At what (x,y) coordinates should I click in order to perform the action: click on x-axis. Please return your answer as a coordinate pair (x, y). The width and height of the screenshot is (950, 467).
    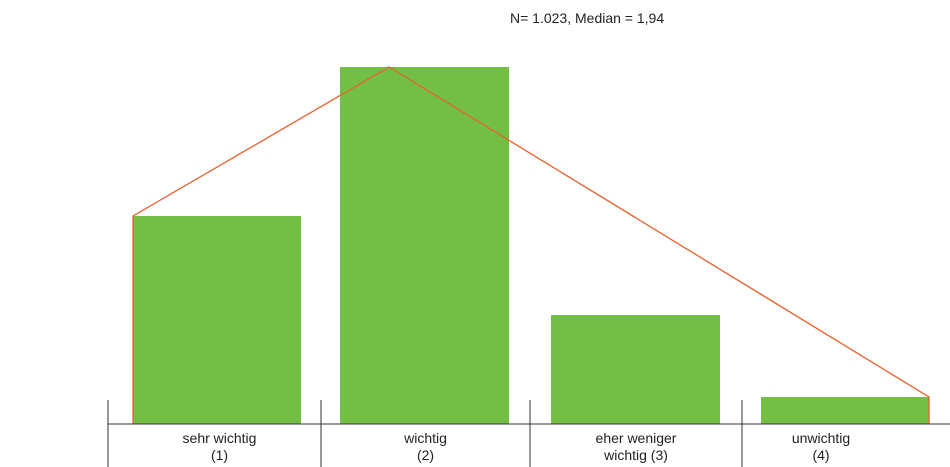
    Looking at the image, I should click on (528, 433).